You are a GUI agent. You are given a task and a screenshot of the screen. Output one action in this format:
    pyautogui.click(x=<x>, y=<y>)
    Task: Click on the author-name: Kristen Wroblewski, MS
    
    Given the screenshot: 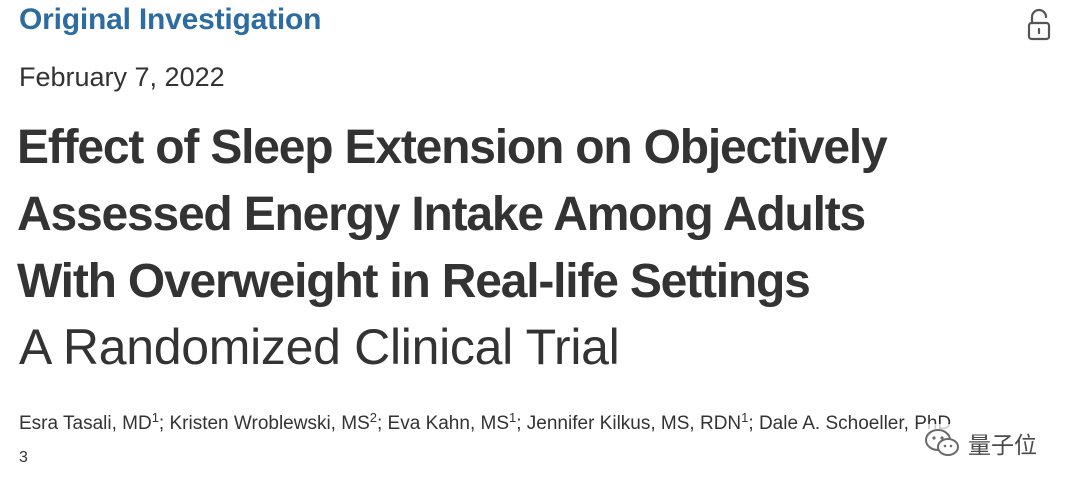 What is the action you would take?
    pyautogui.click(x=269, y=423)
    